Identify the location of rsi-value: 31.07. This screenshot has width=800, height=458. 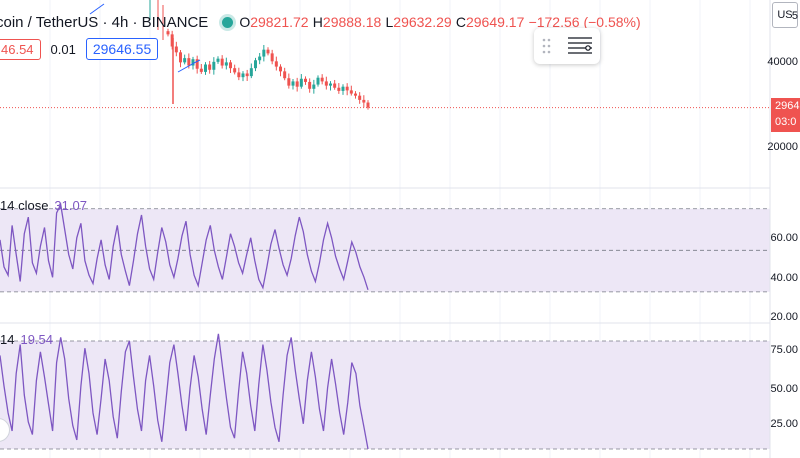
(70, 205).